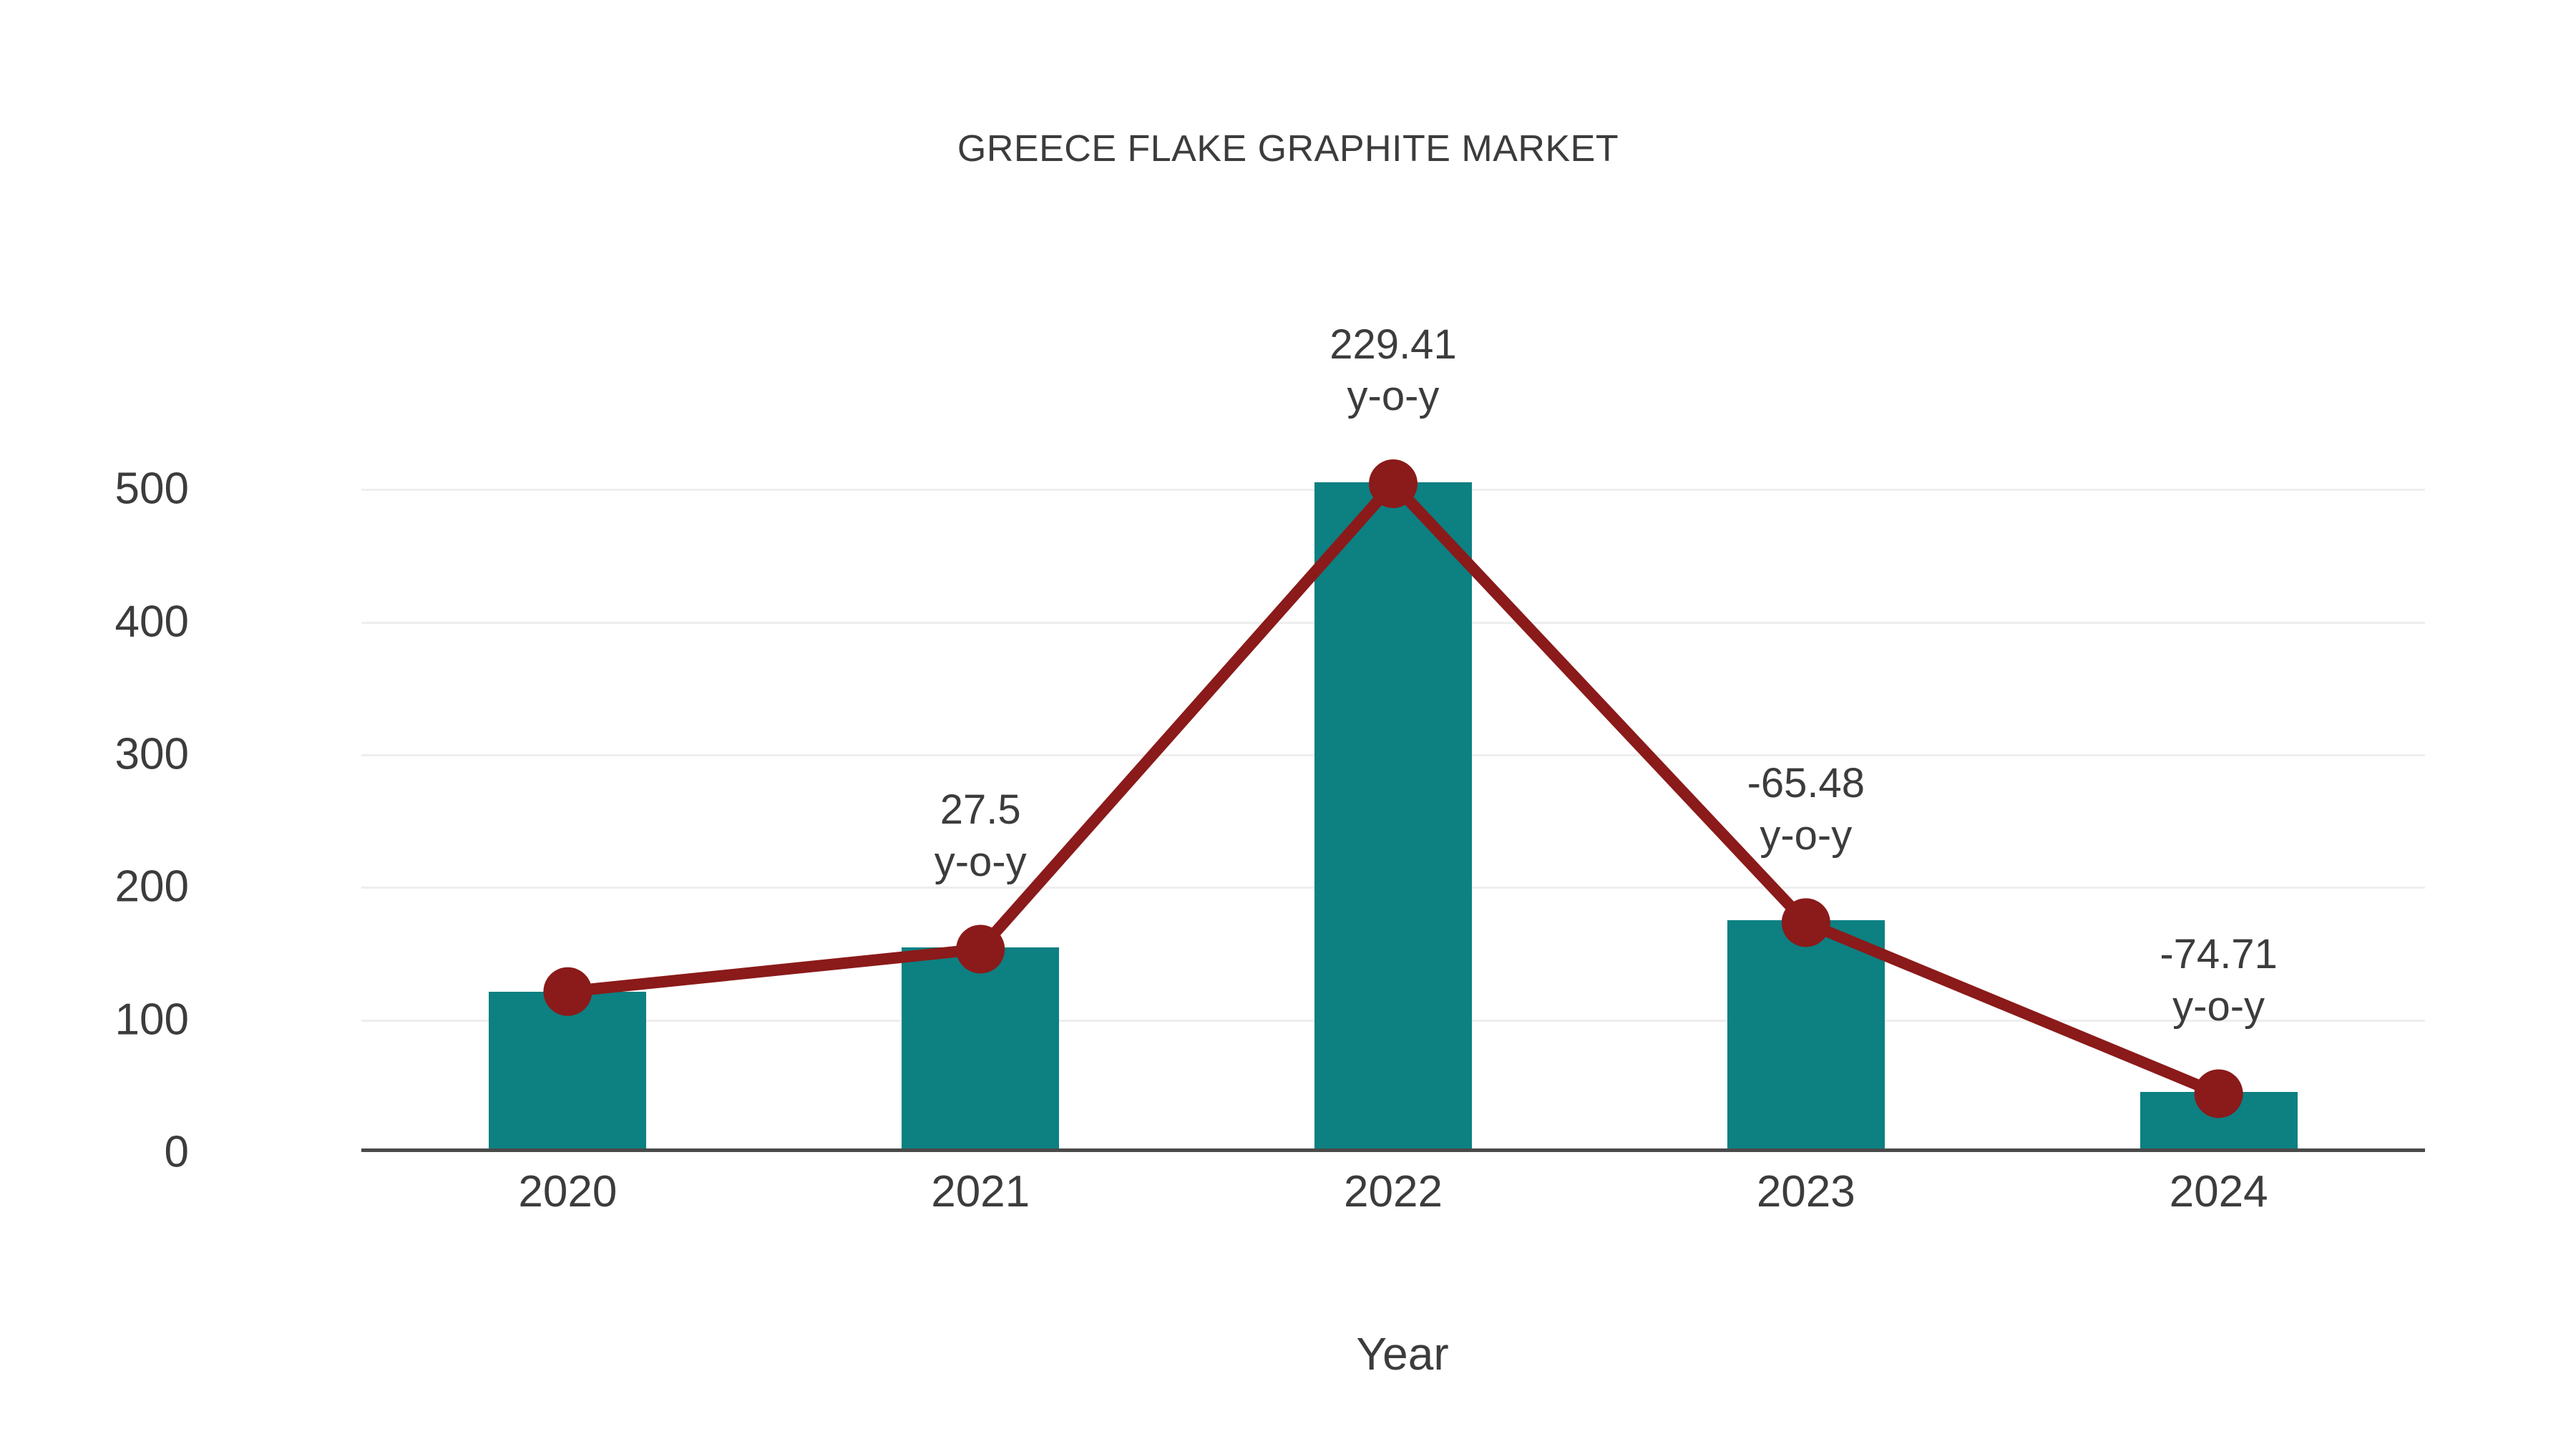  Describe the element at coordinates (2218, 1093) in the screenshot. I see `line-marker-2024` at that location.